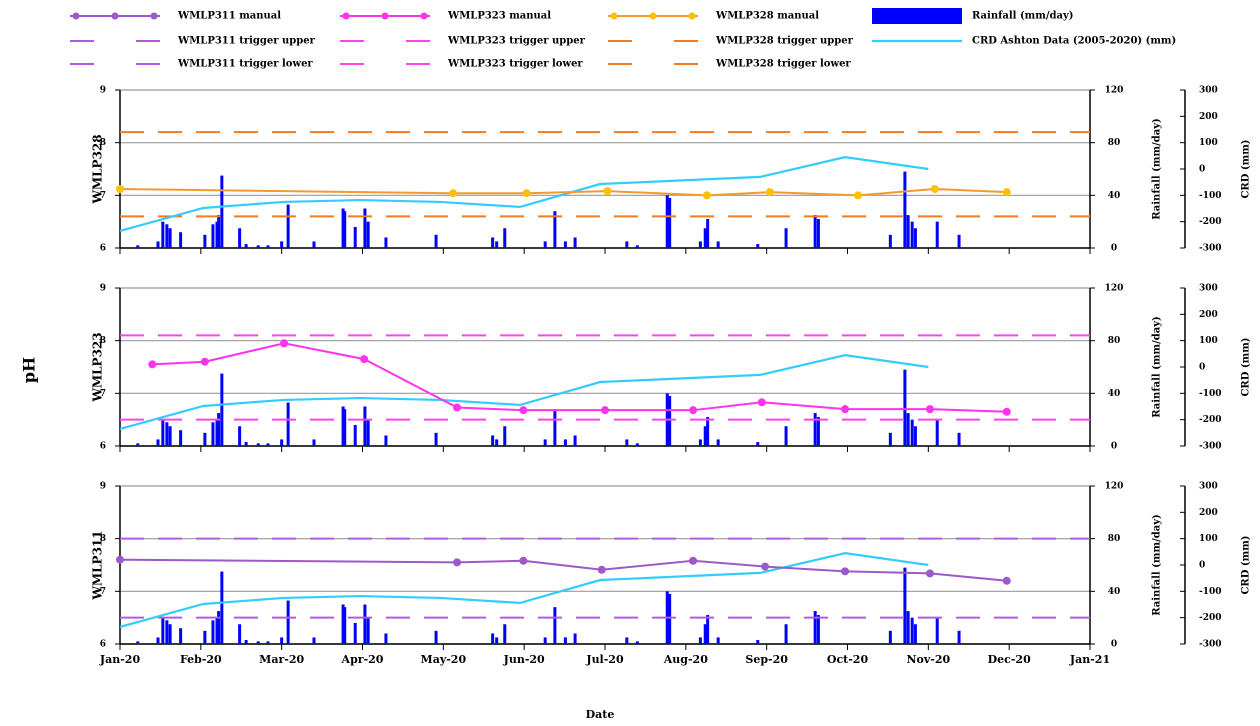 This screenshot has height=726, width=1260. What do you see at coordinates (515, 64) in the screenshot?
I see `legend-label: WMLP323 trigger lower` at bounding box center [515, 64].